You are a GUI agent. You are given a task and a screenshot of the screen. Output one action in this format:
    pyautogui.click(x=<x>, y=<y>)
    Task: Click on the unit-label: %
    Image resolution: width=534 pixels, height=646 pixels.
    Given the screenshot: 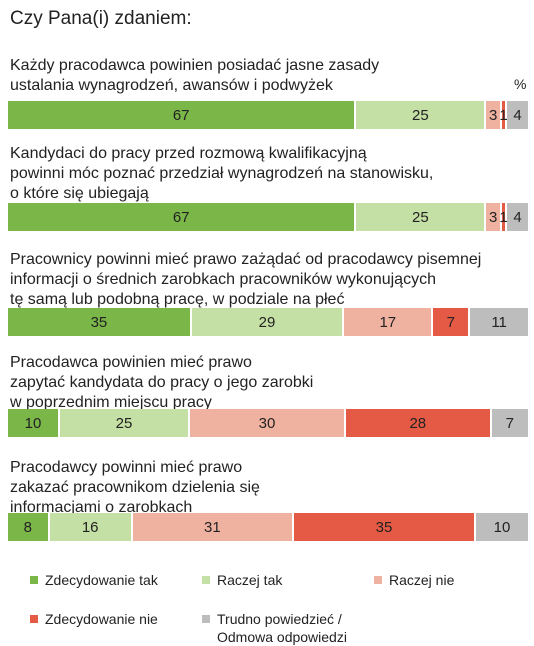 What is the action you would take?
    pyautogui.click(x=520, y=84)
    